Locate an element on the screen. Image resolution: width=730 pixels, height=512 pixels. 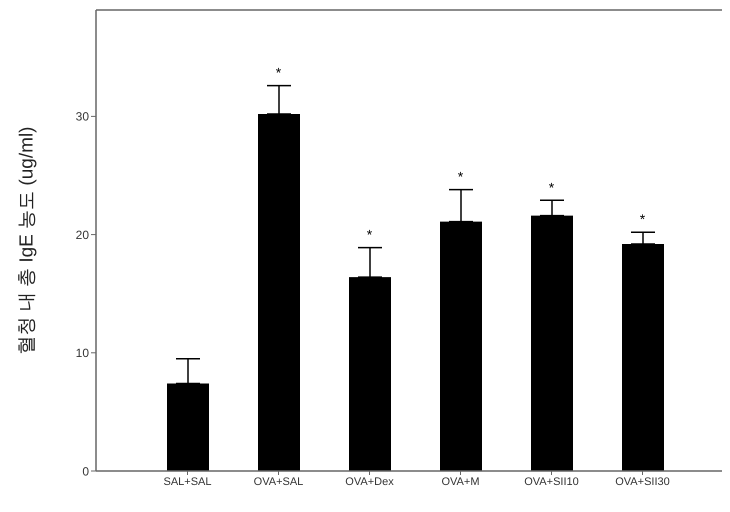
x-tick-label: OVA+SII10 is located at coordinates (551, 482).